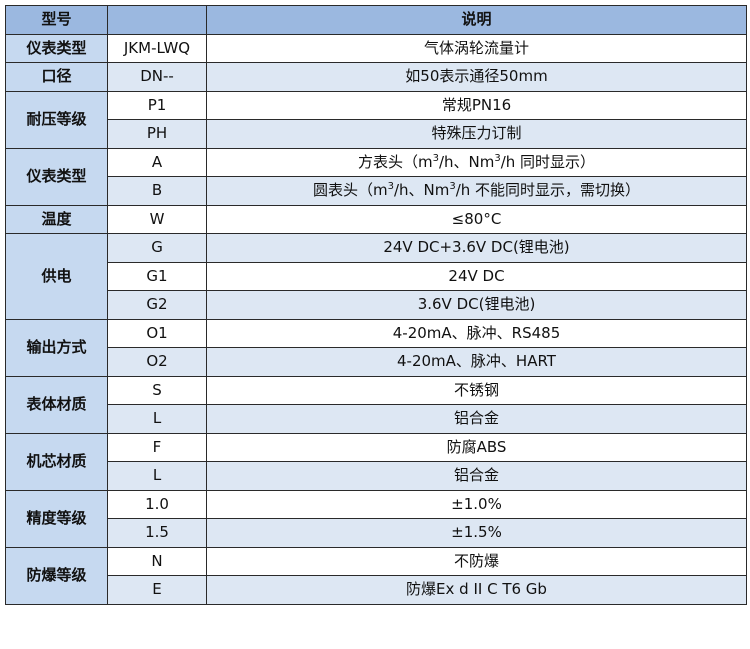 The height and width of the screenshot is (649, 750). I want to click on option-description: ≤80°C, so click(476, 219).